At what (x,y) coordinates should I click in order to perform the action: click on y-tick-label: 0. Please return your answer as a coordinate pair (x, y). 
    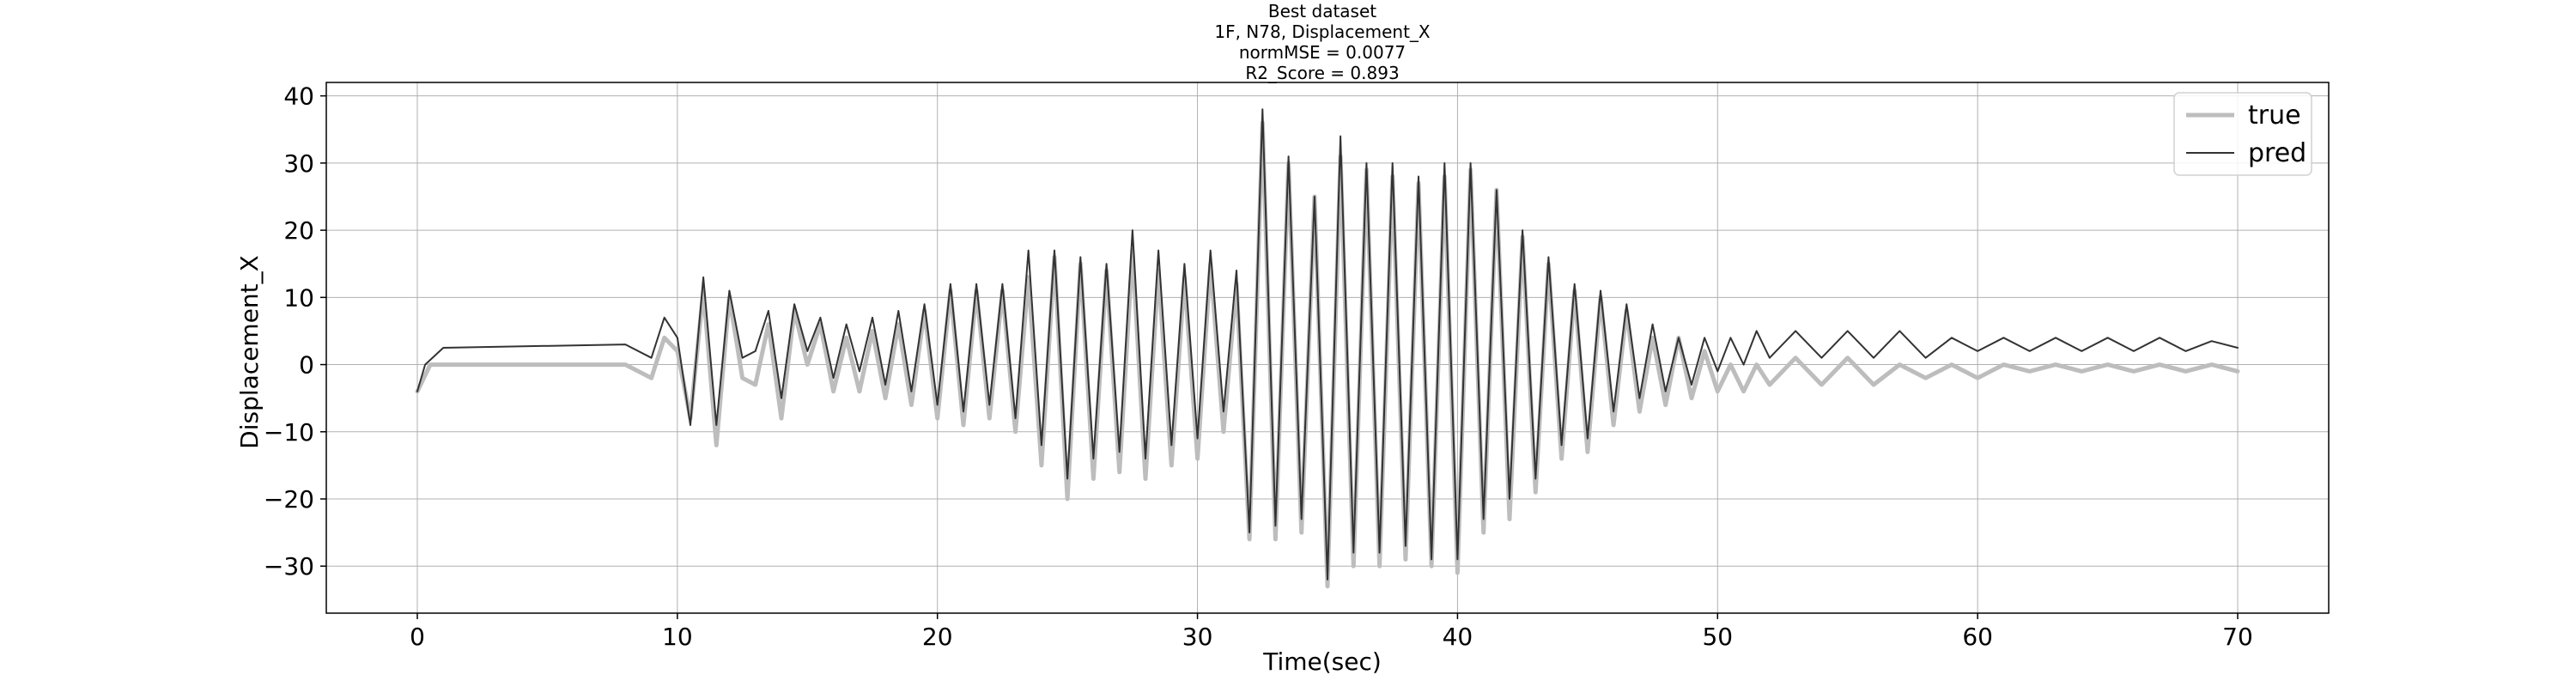
    Looking at the image, I should click on (306, 365).